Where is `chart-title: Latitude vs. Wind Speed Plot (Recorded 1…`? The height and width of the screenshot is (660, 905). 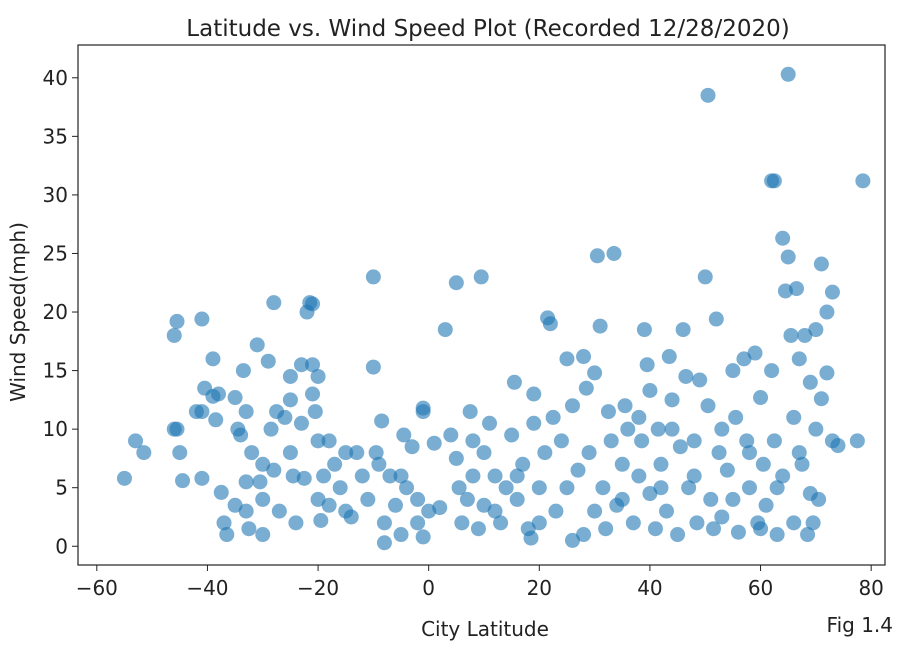
chart-title: Latitude vs. Wind Speed Plot (Recorded 1… is located at coordinates (487, 29).